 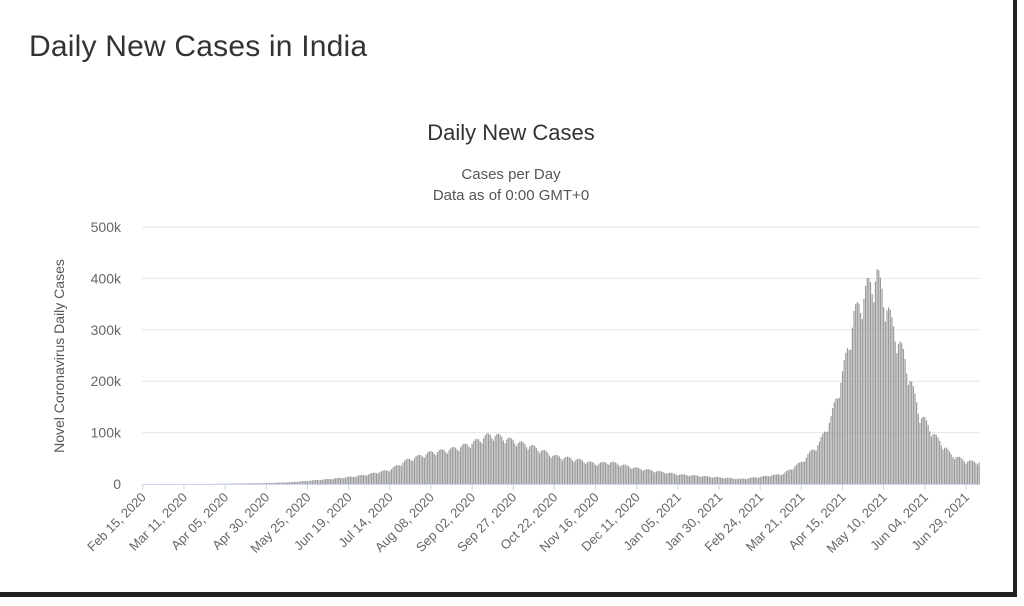 I want to click on page-title: Daily New Cases in India, so click(x=198, y=46).